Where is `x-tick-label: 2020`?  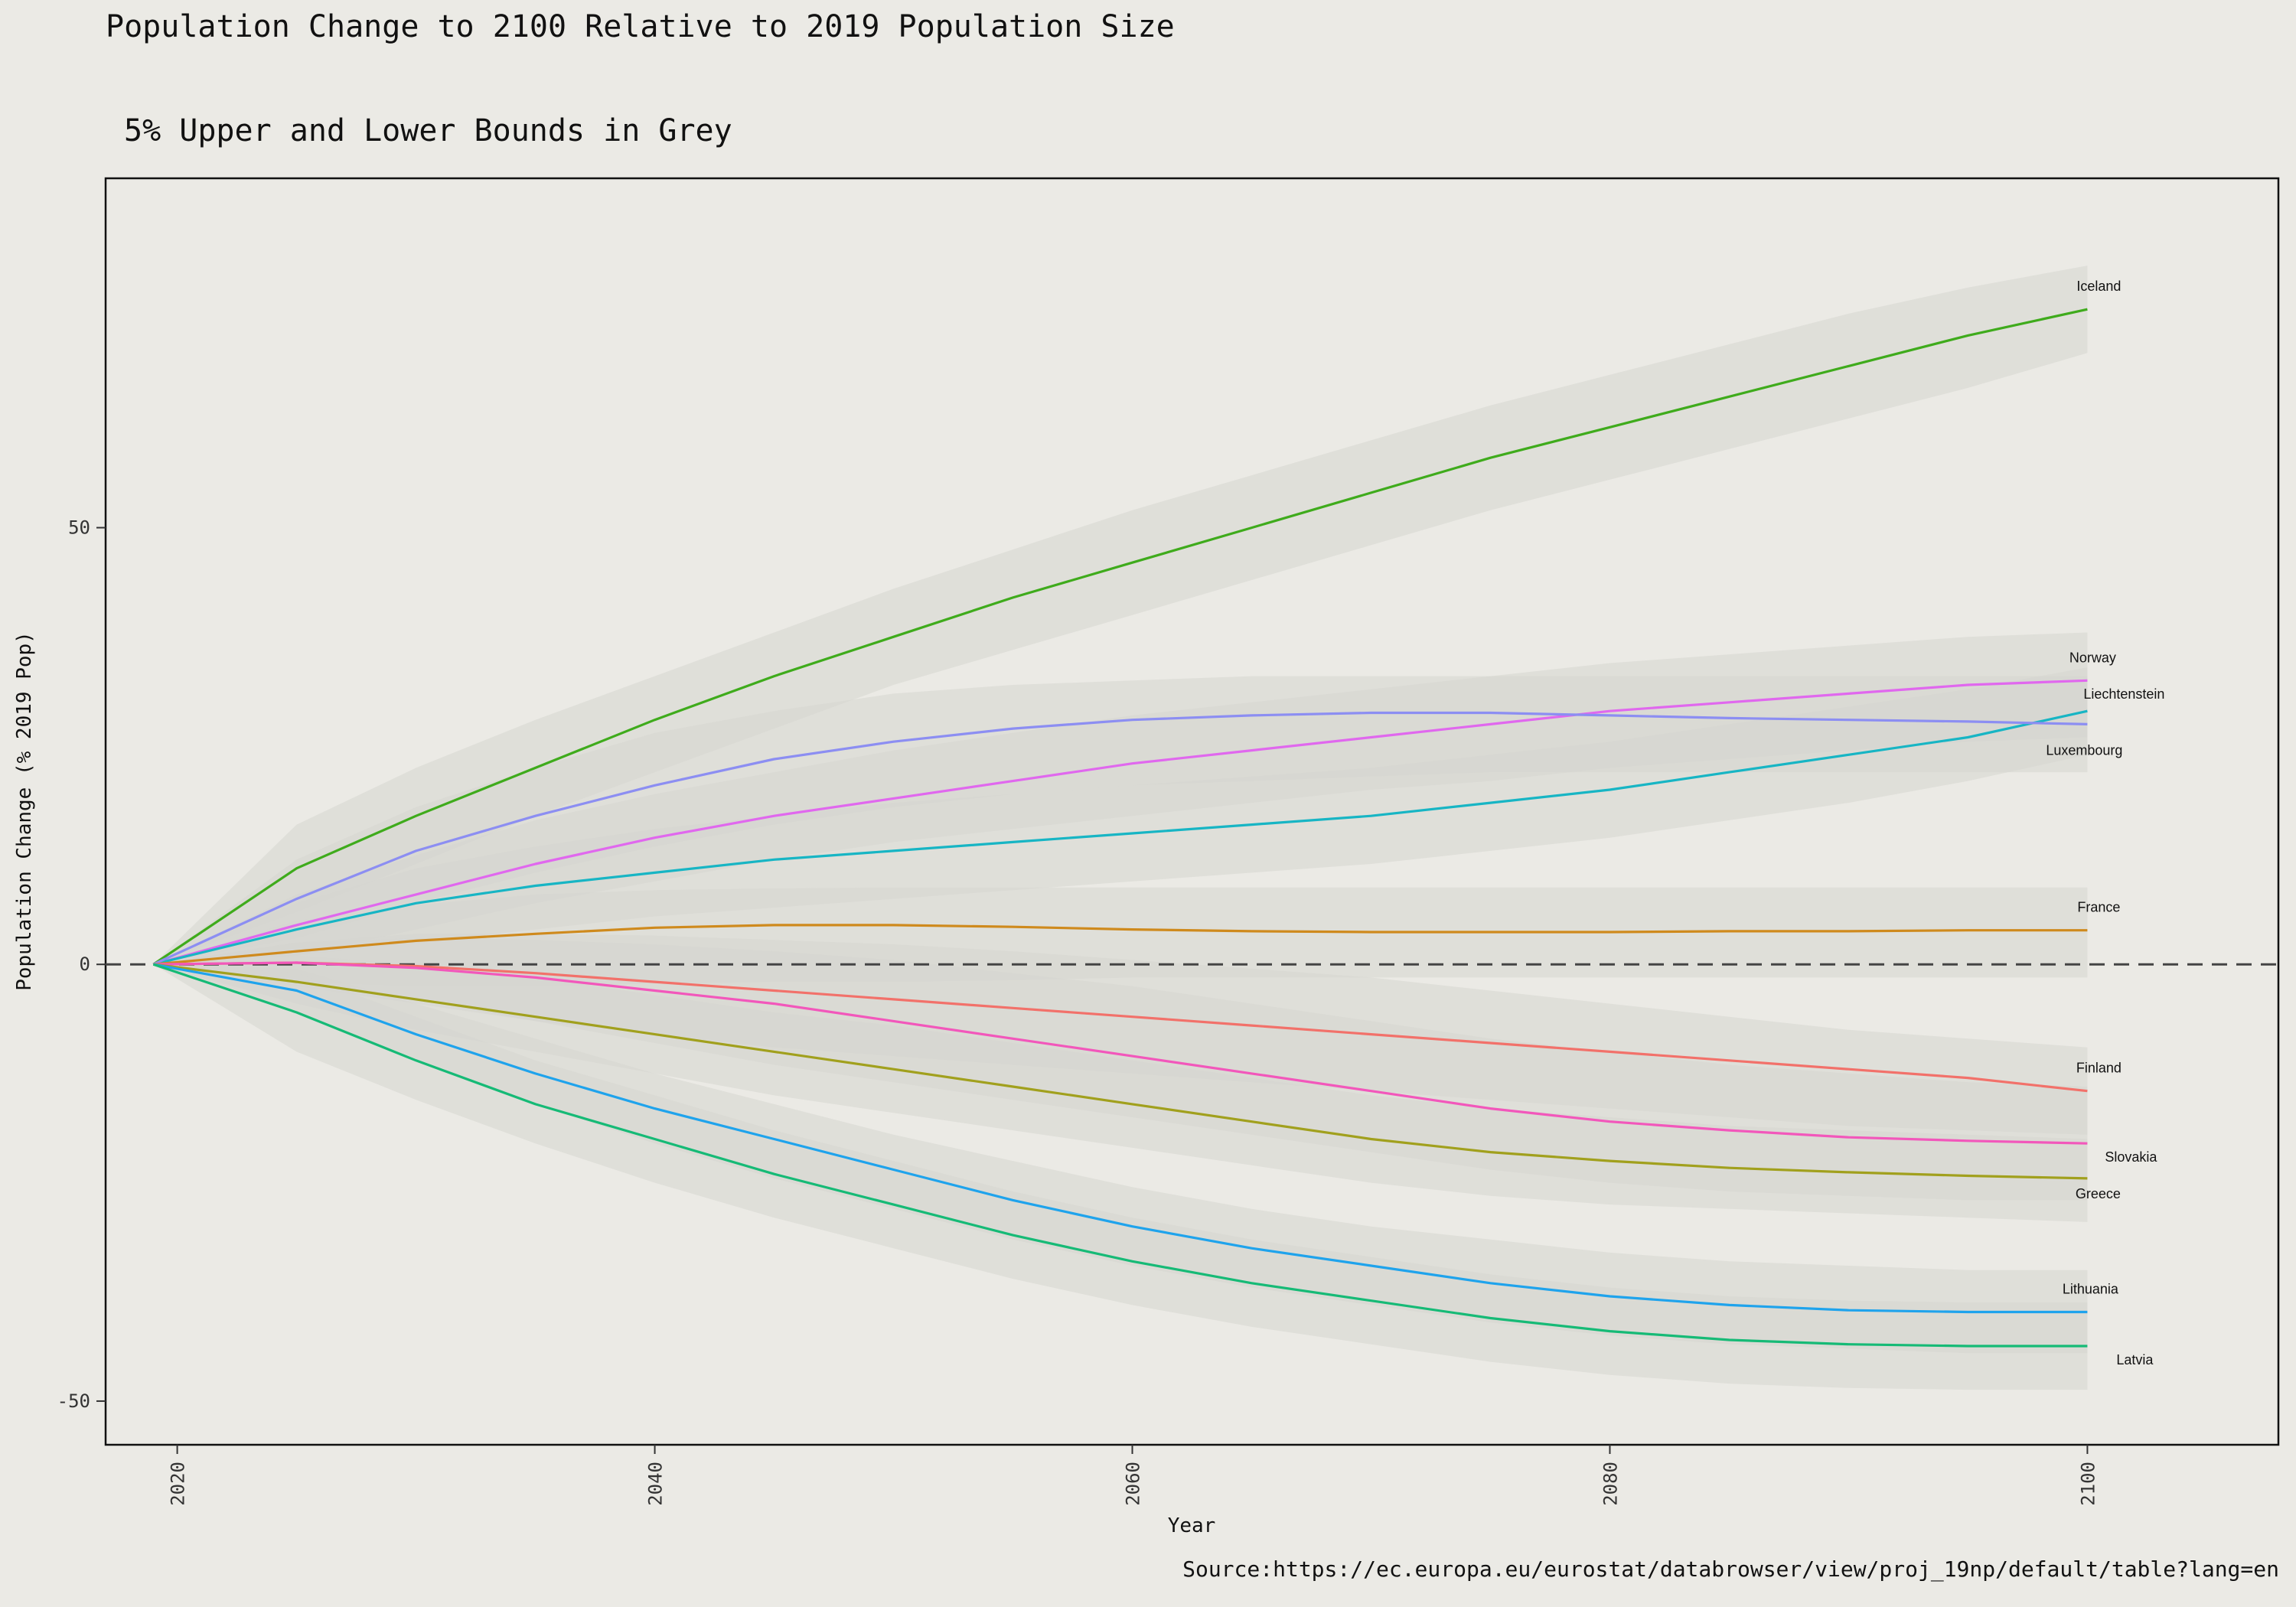
x-tick-label: 2020 is located at coordinates (178, 1484).